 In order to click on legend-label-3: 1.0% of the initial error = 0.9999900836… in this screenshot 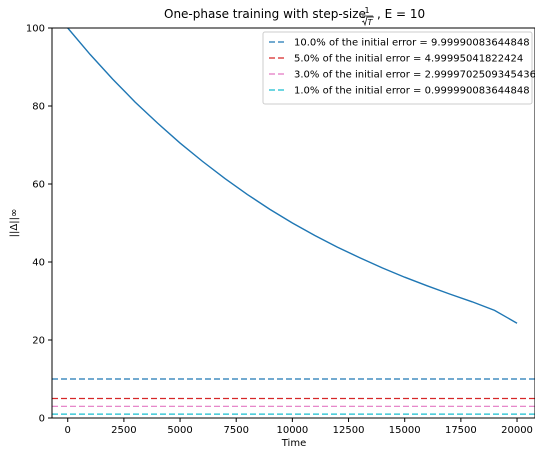, I will do `click(412, 91)`.